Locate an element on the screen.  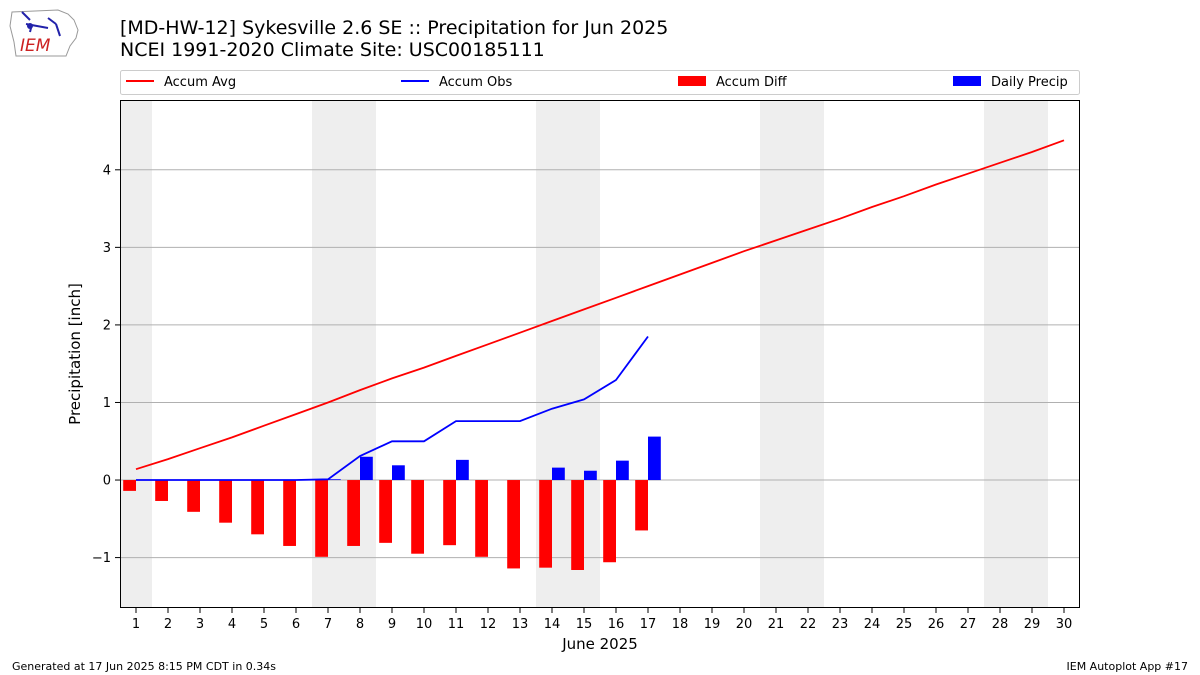
svg-text: IEM is located at coordinates (35, 46).